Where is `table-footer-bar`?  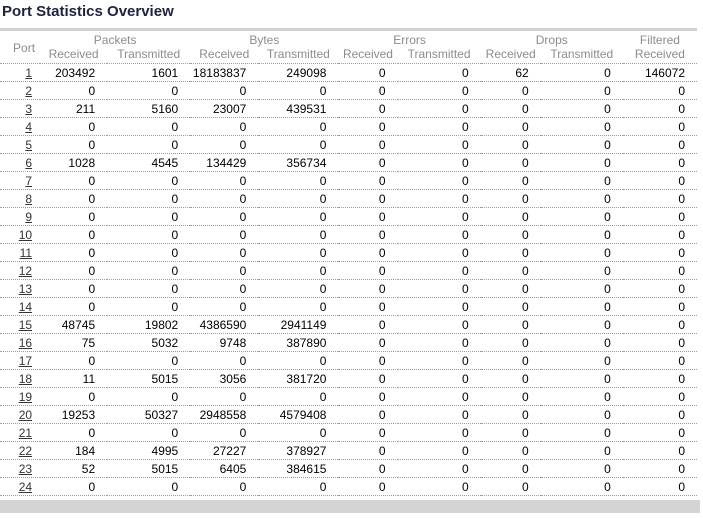 table-footer-bar is located at coordinates (350, 506).